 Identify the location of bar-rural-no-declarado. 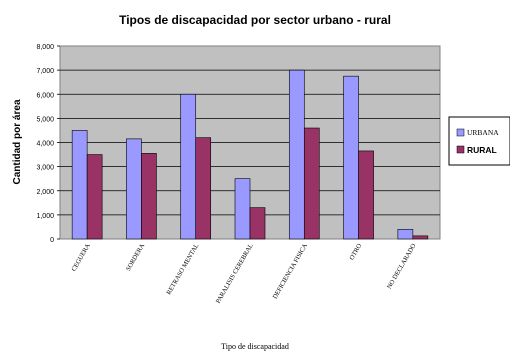
(420, 237).